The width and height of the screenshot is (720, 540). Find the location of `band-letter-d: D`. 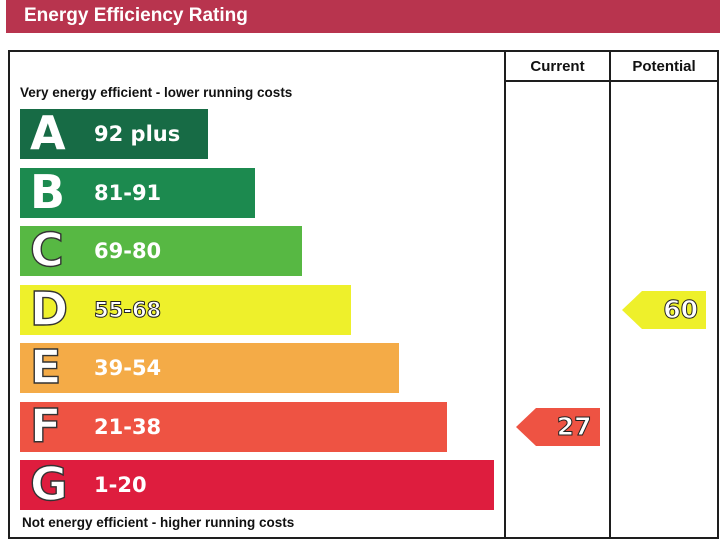

band-letter-d: D is located at coordinates (49, 308).